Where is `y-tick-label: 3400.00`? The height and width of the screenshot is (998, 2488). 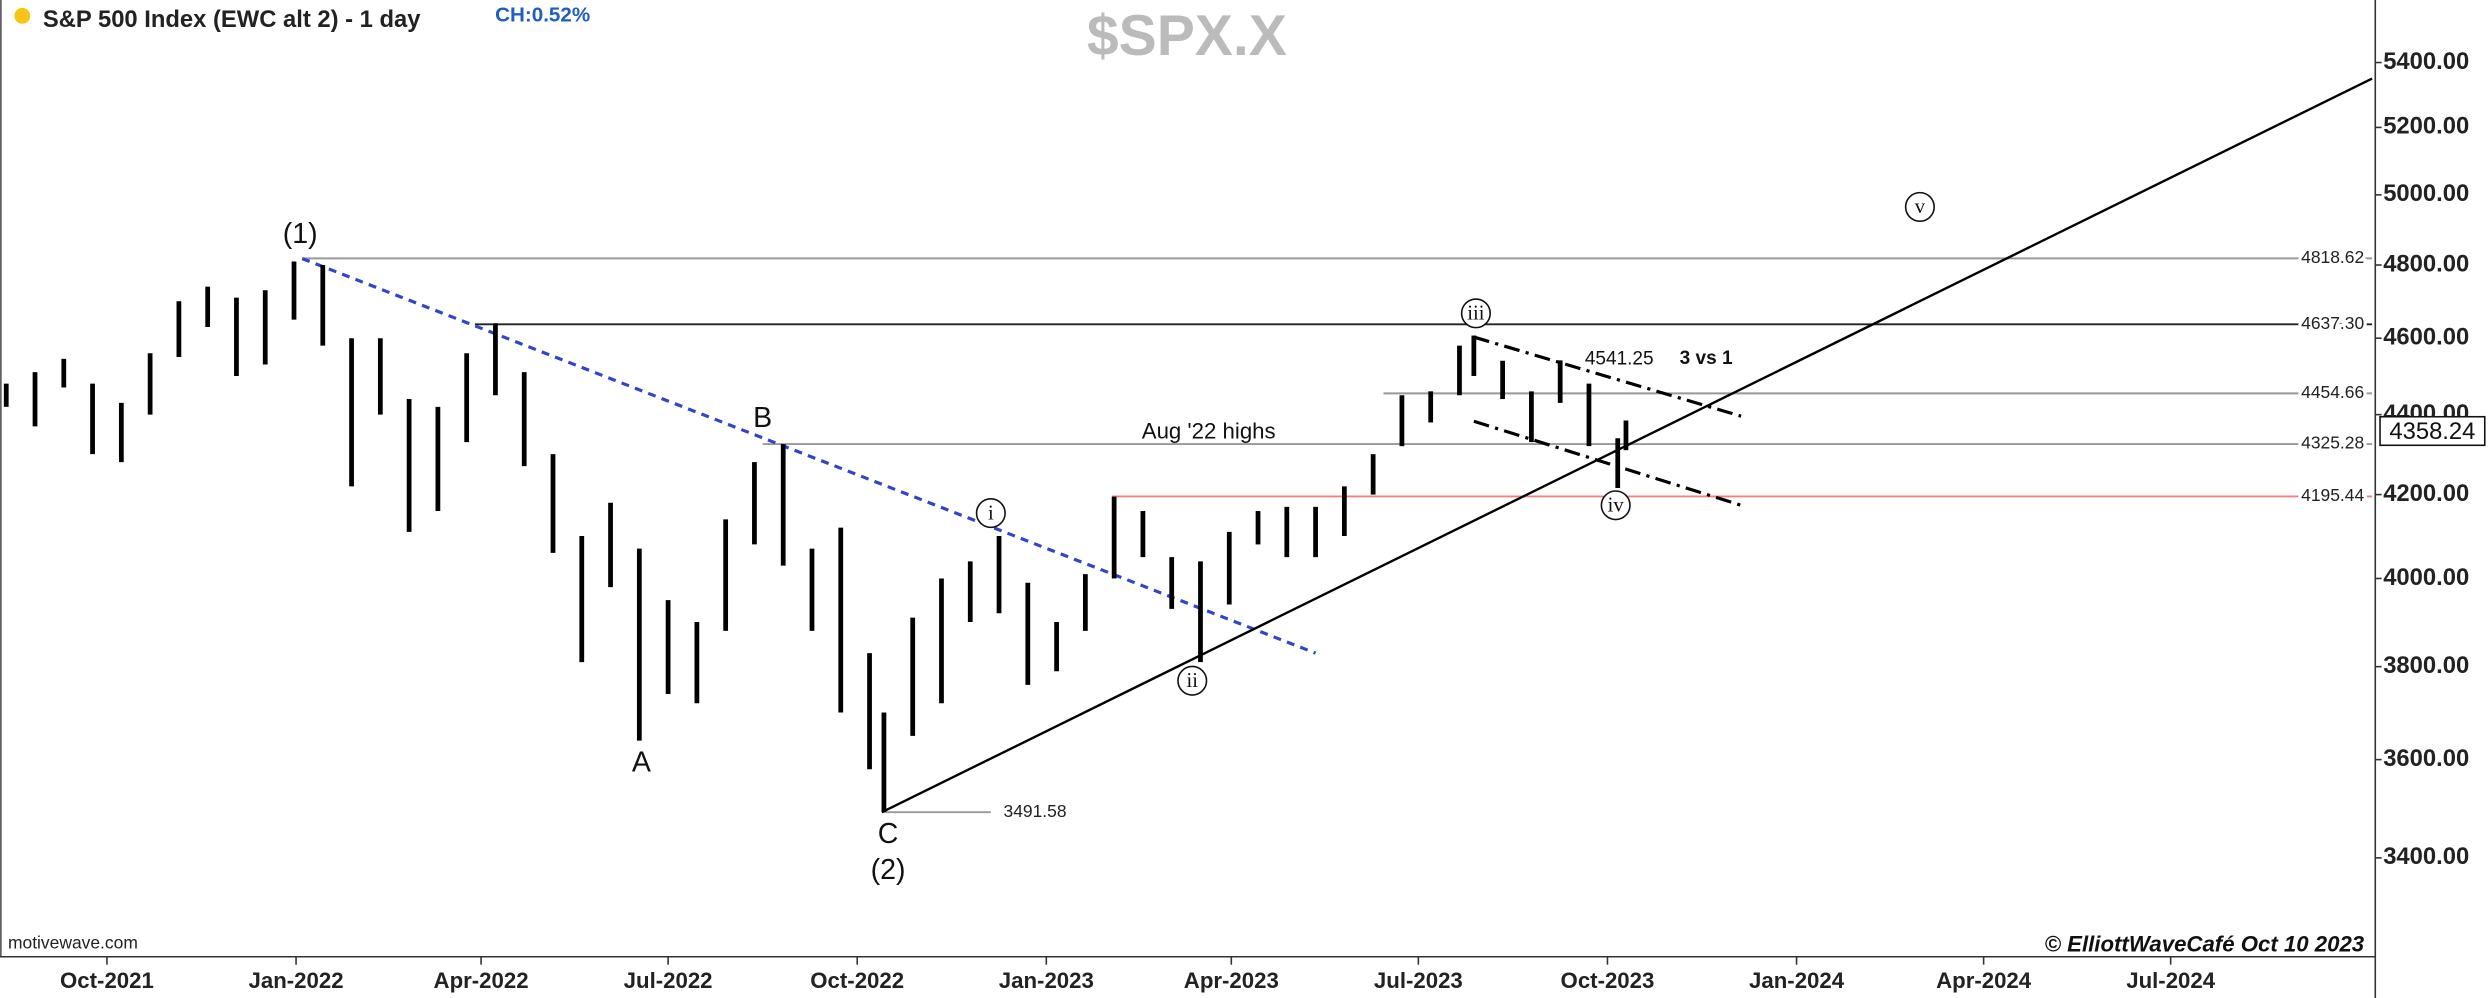 y-tick-label: 3400.00 is located at coordinates (2426, 856).